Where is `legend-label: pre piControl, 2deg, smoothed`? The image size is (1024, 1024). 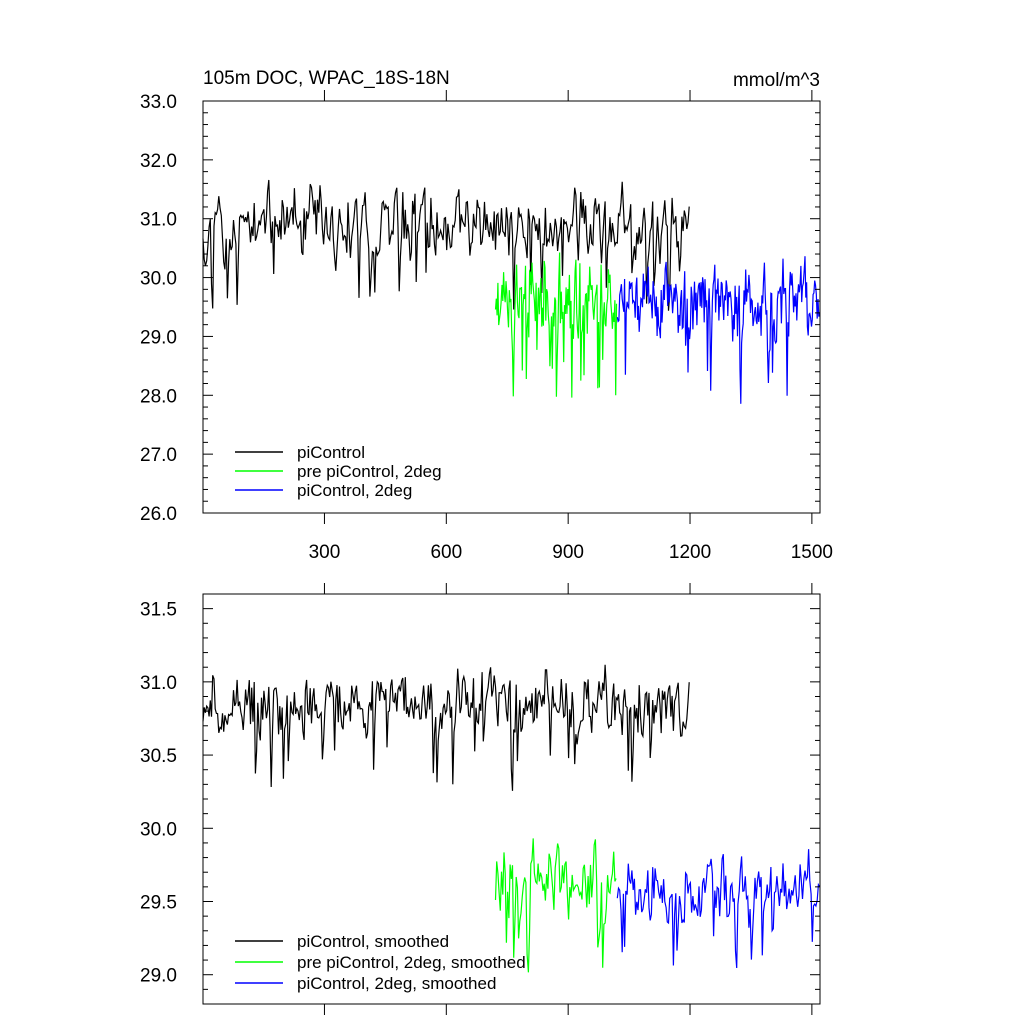 legend-label: pre piControl, 2deg, smoothed is located at coordinates (411, 962).